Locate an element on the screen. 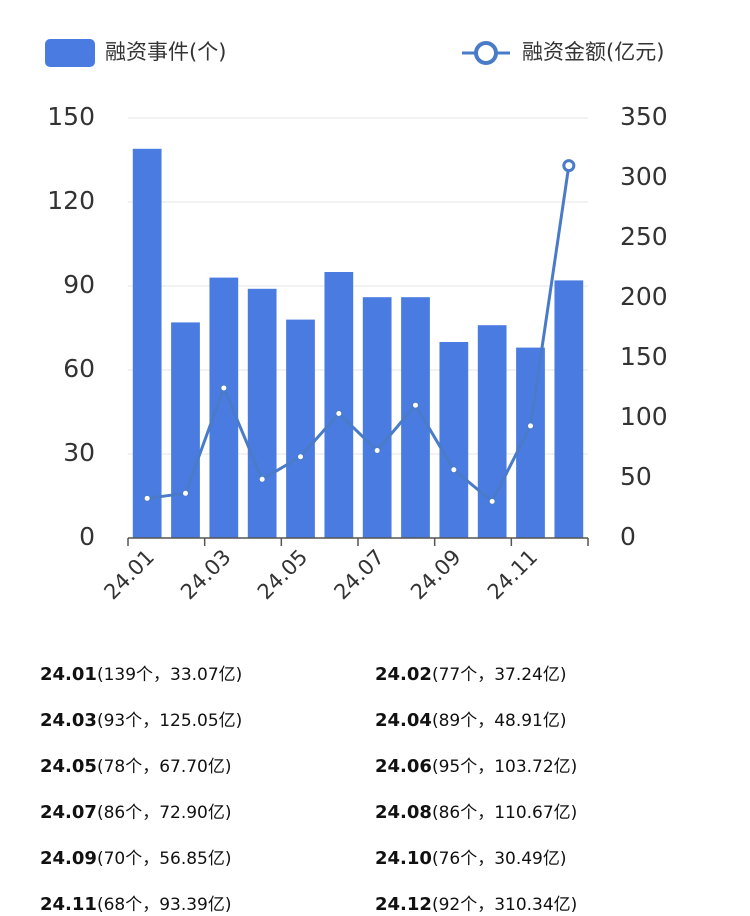 This screenshot has width=750, height=916. detail: (86个，110.67亿) is located at coordinates (504, 813).